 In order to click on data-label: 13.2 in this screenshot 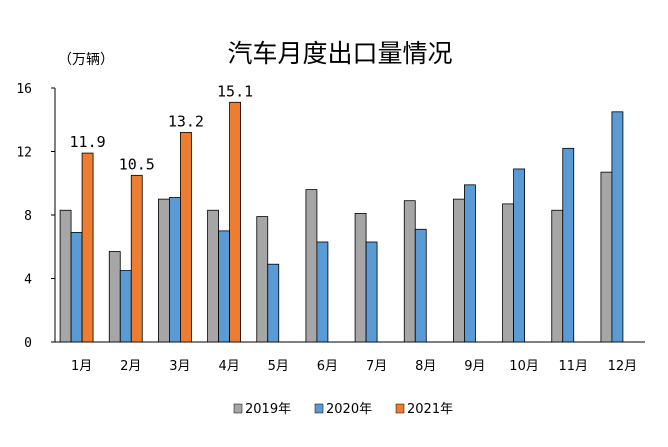, I will do `click(186, 121)`.